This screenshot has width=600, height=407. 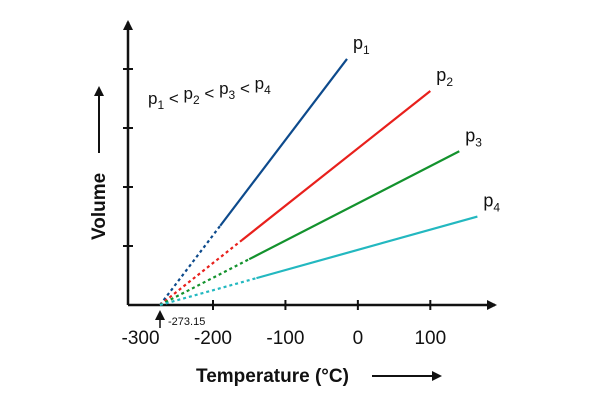 What do you see at coordinates (99, 206) in the screenshot?
I see `y-axis-title: Volume` at bounding box center [99, 206].